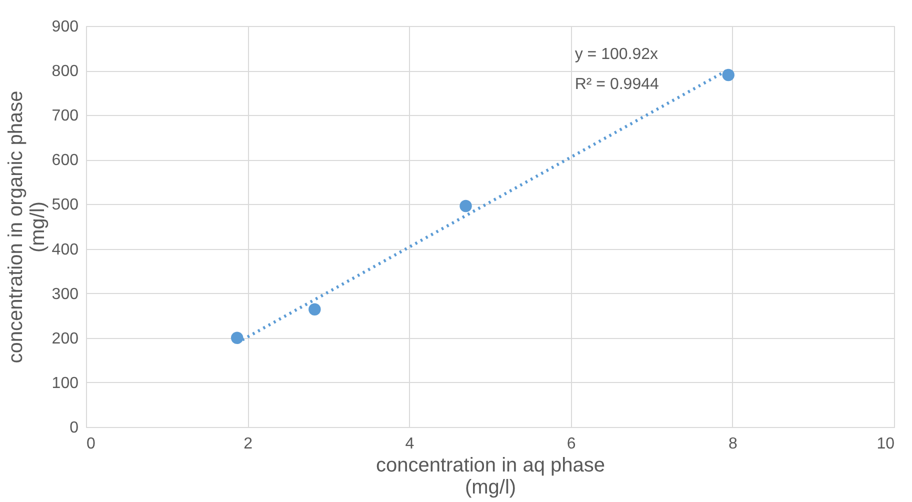 The image size is (912, 502). I want to click on x-axis-title: concentration in aq phase (mg/l), so click(491, 476).